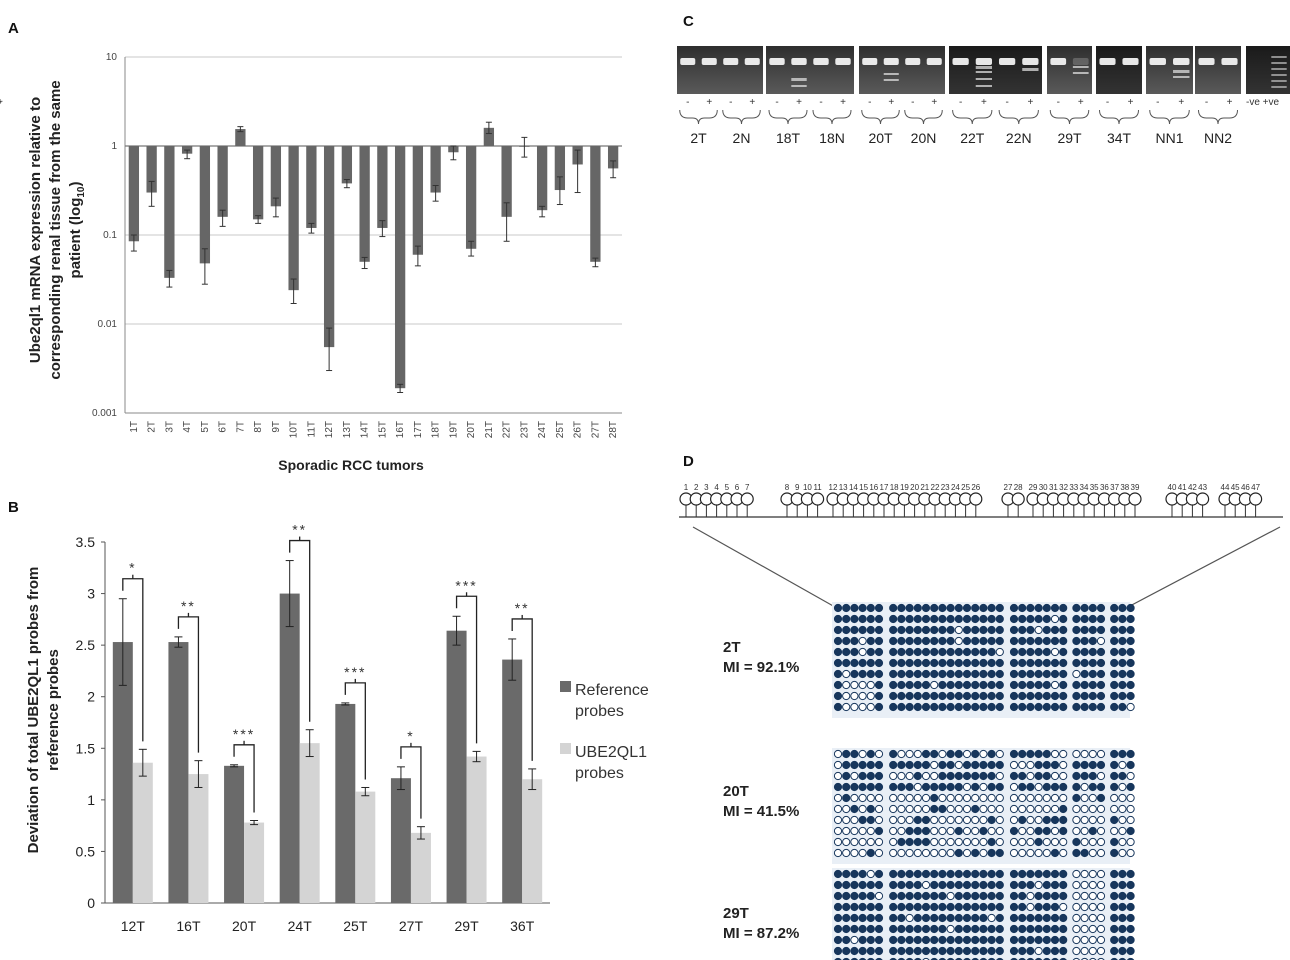 The height and width of the screenshot is (960, 1290). I want to click on bar, so click(542, 178).